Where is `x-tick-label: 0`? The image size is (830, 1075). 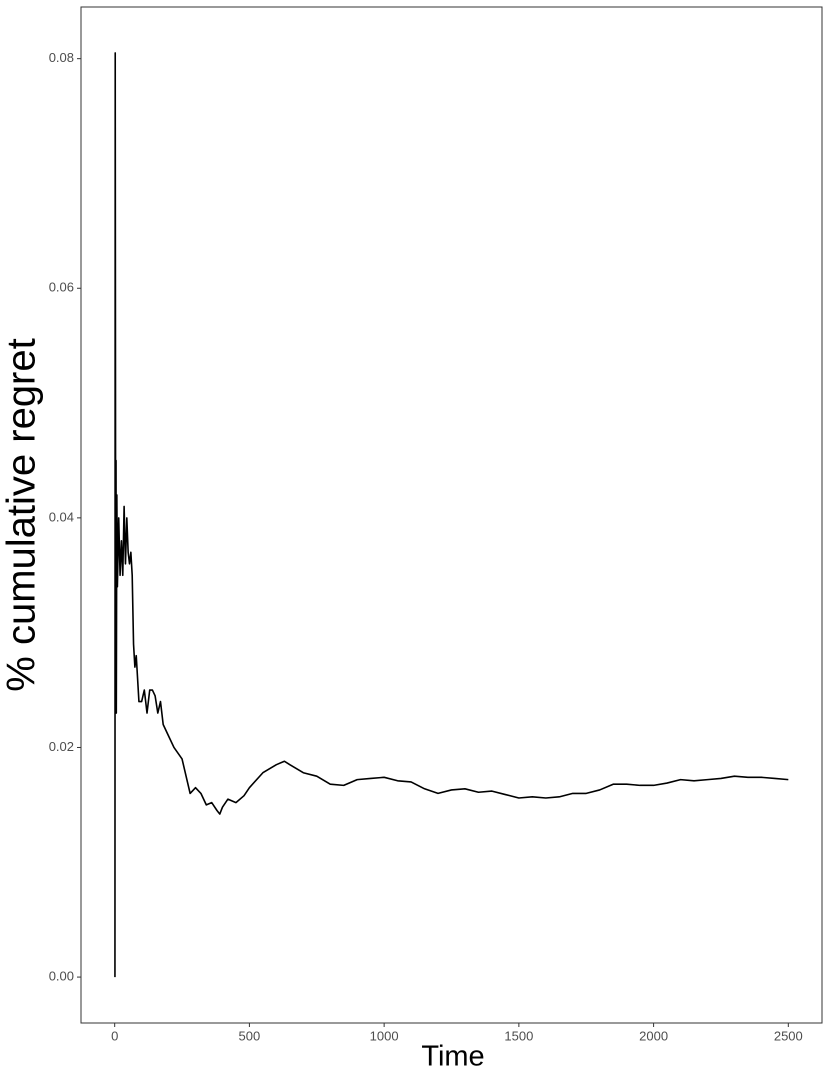
x-tick-label: 0 is located at coordinates (114, 1035).